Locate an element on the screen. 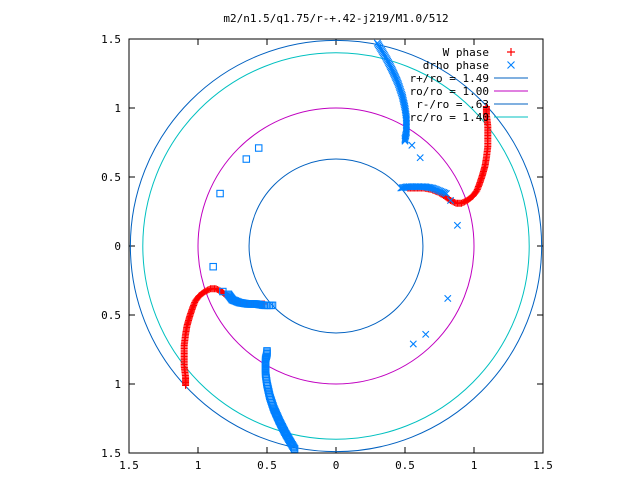 The width and height of the screenshot is (640, 480). legend-marker-cross is located at coordinates (511, 65).